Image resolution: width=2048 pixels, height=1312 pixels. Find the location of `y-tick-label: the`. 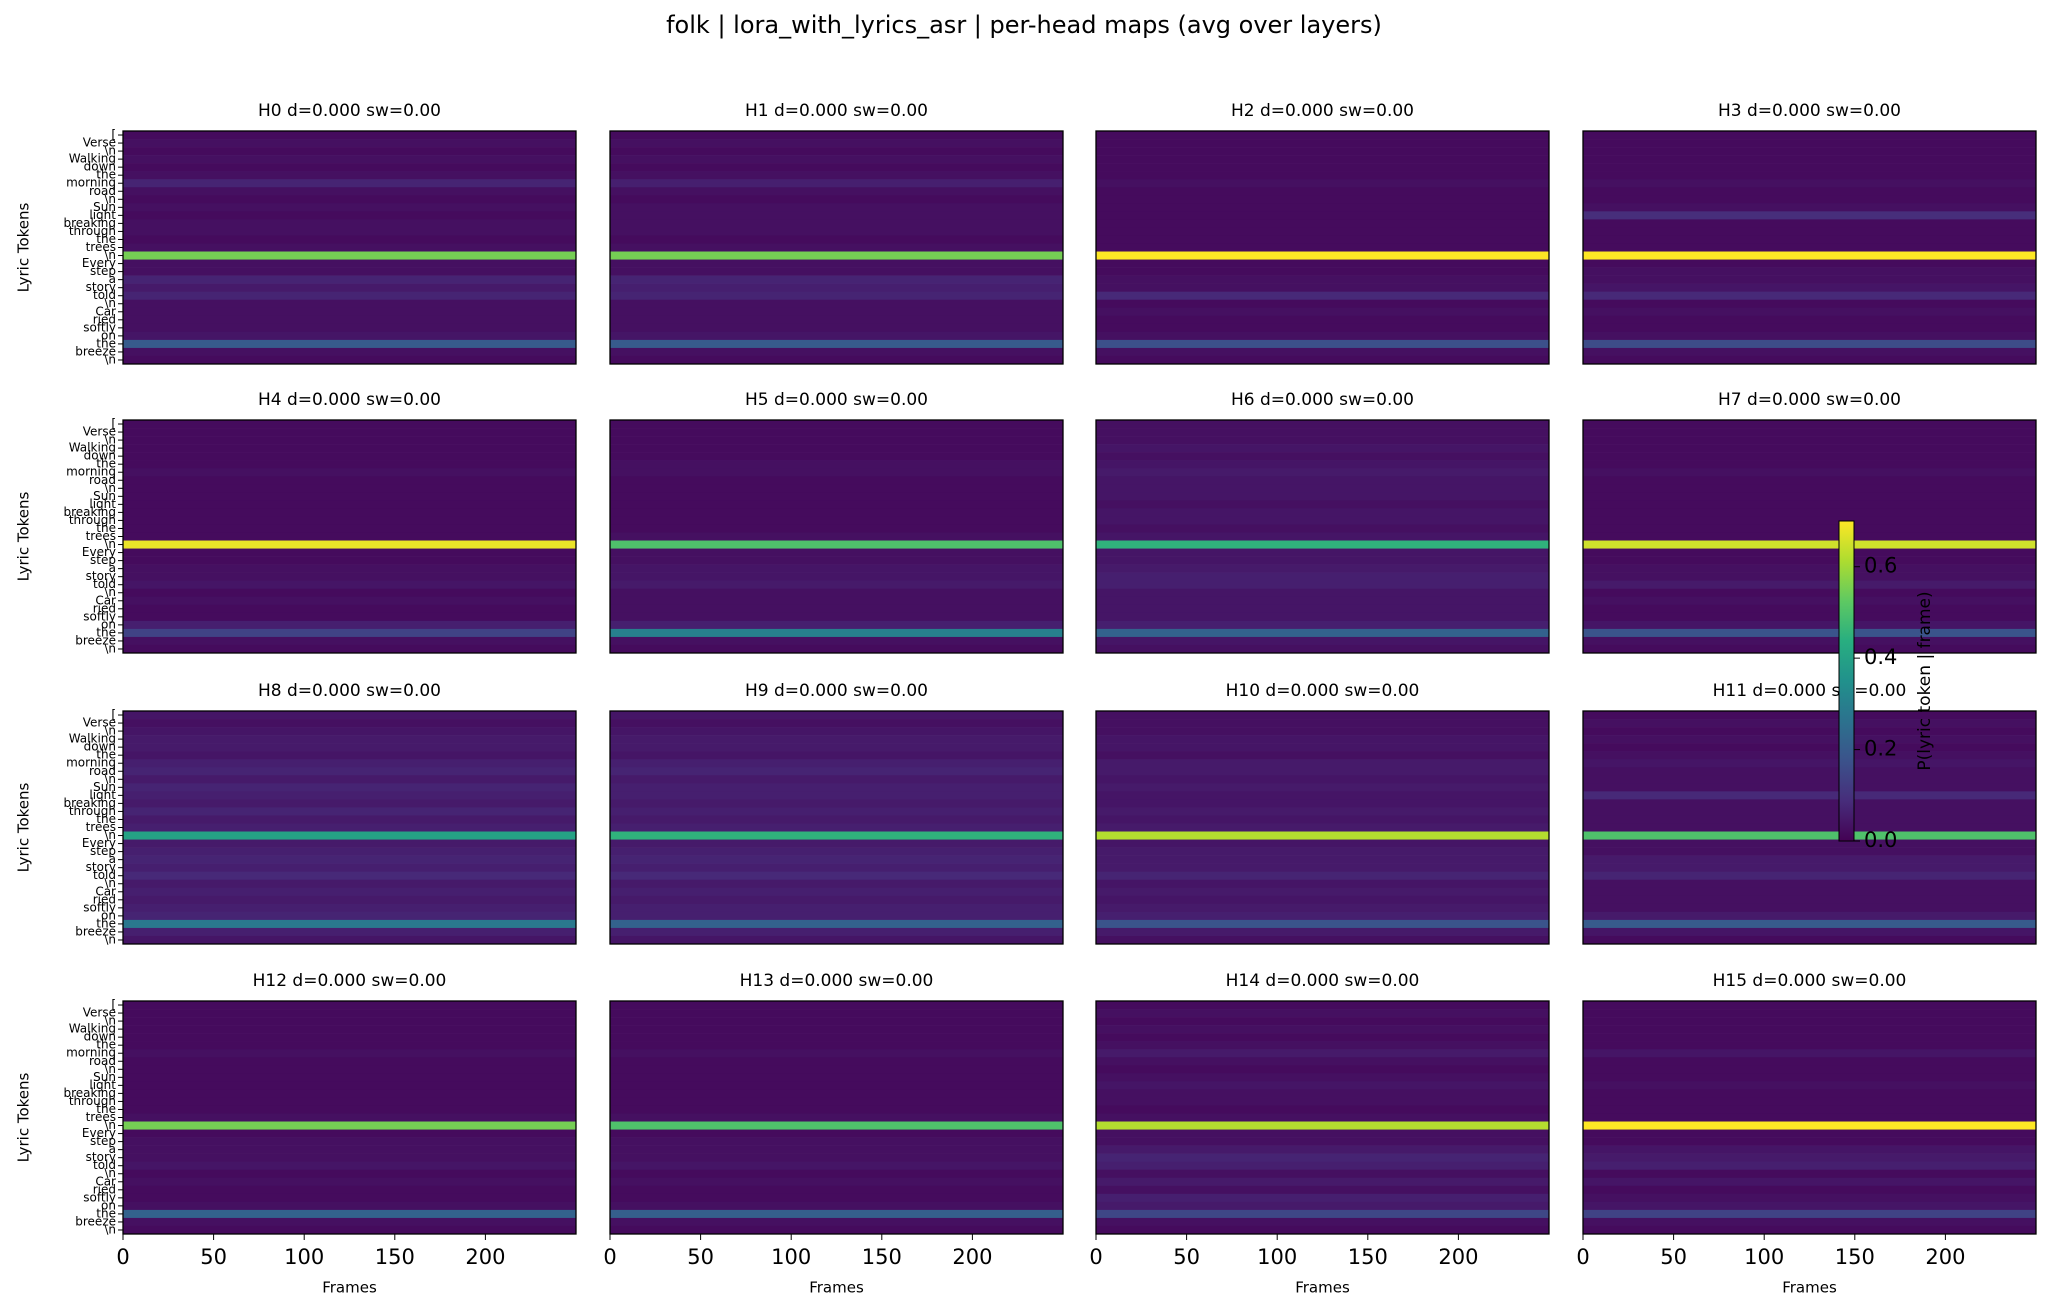

y-tick-label: the is located at coordinates (106, 1109).